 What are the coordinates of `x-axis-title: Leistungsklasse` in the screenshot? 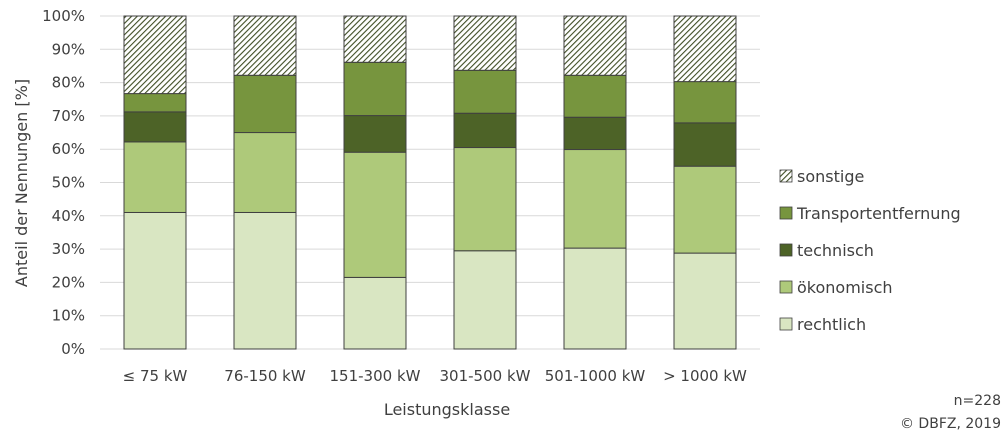 It's located at (447, 409).